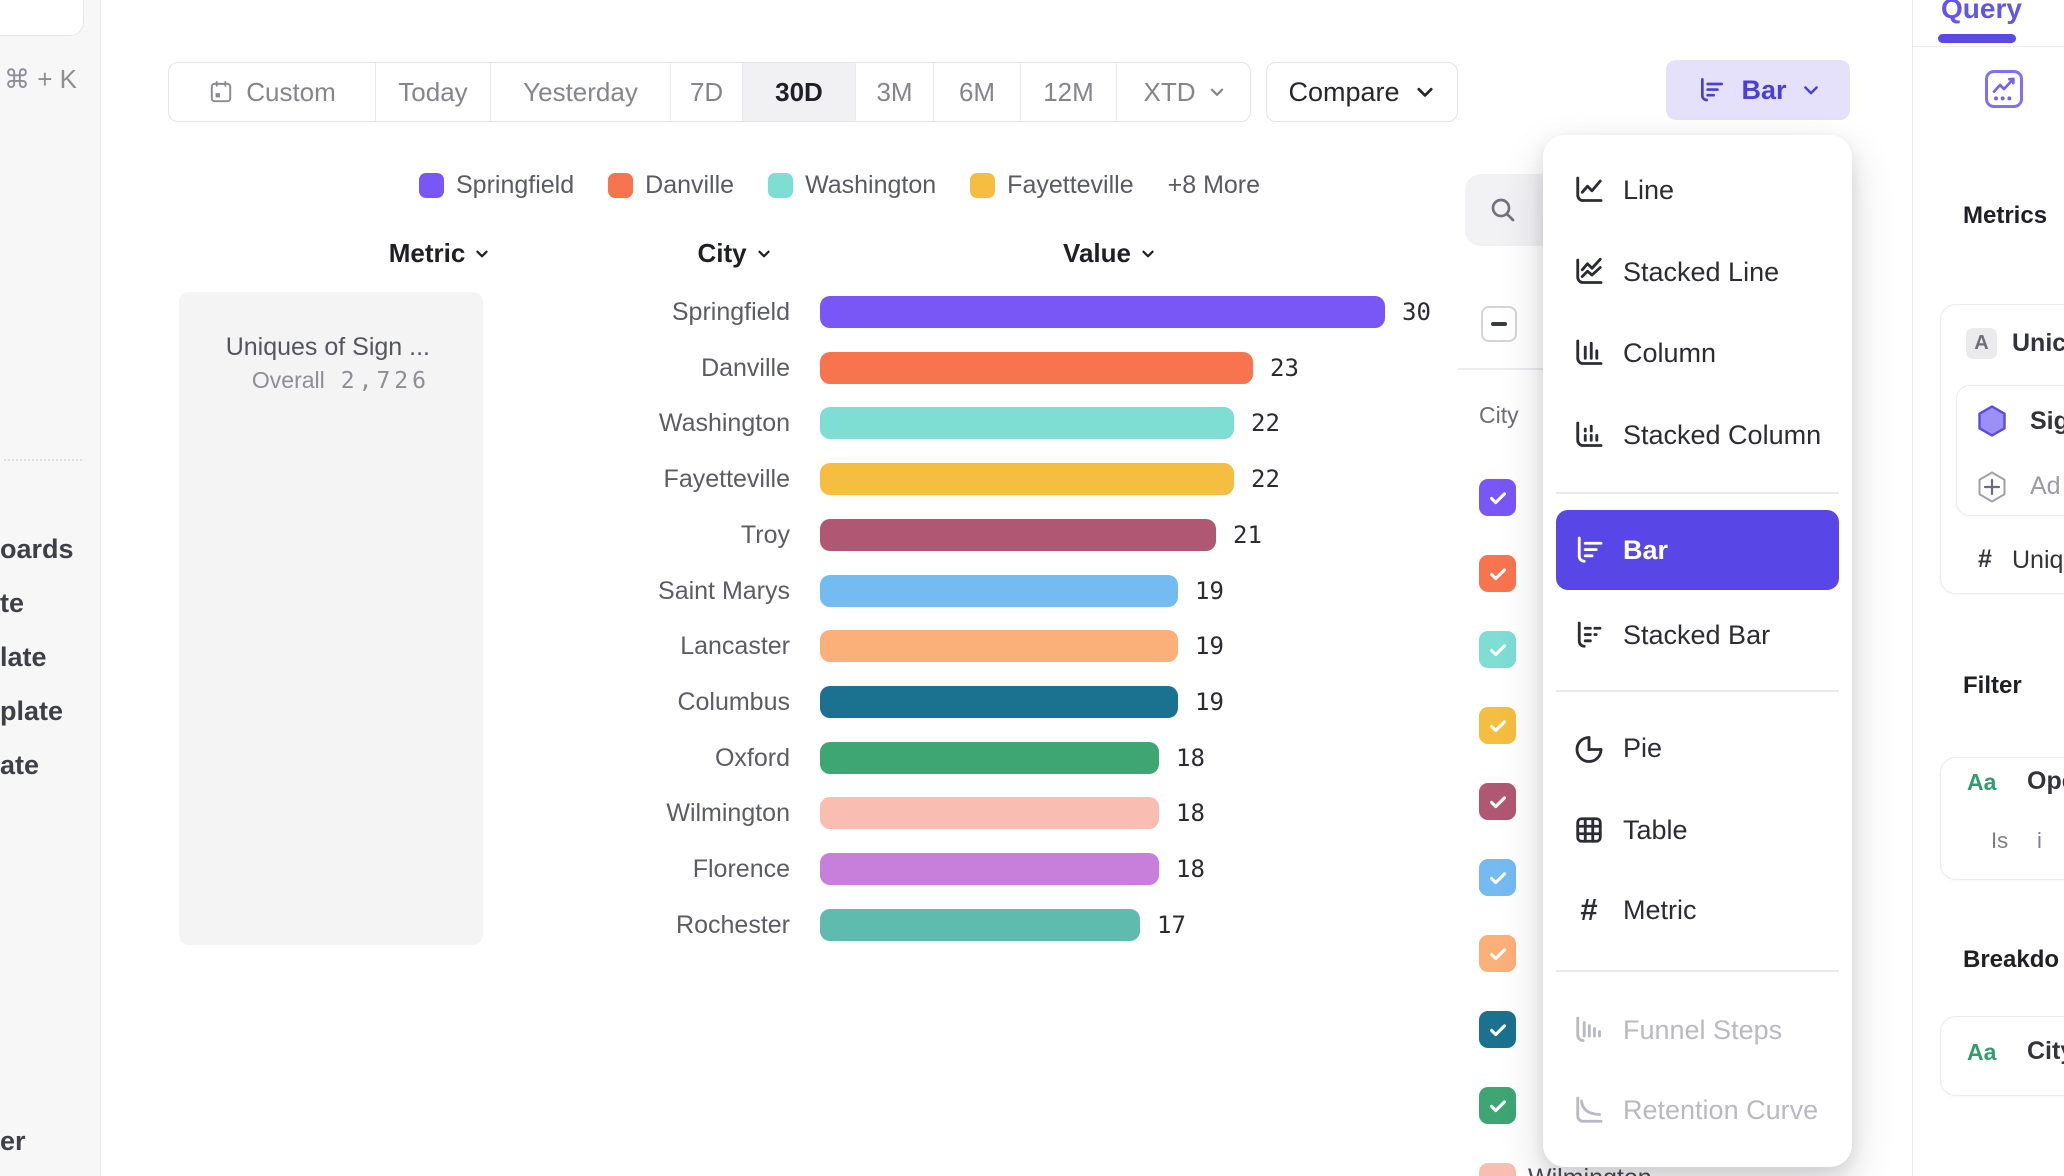  I want to click on pie-icon, so click(1589, 749).